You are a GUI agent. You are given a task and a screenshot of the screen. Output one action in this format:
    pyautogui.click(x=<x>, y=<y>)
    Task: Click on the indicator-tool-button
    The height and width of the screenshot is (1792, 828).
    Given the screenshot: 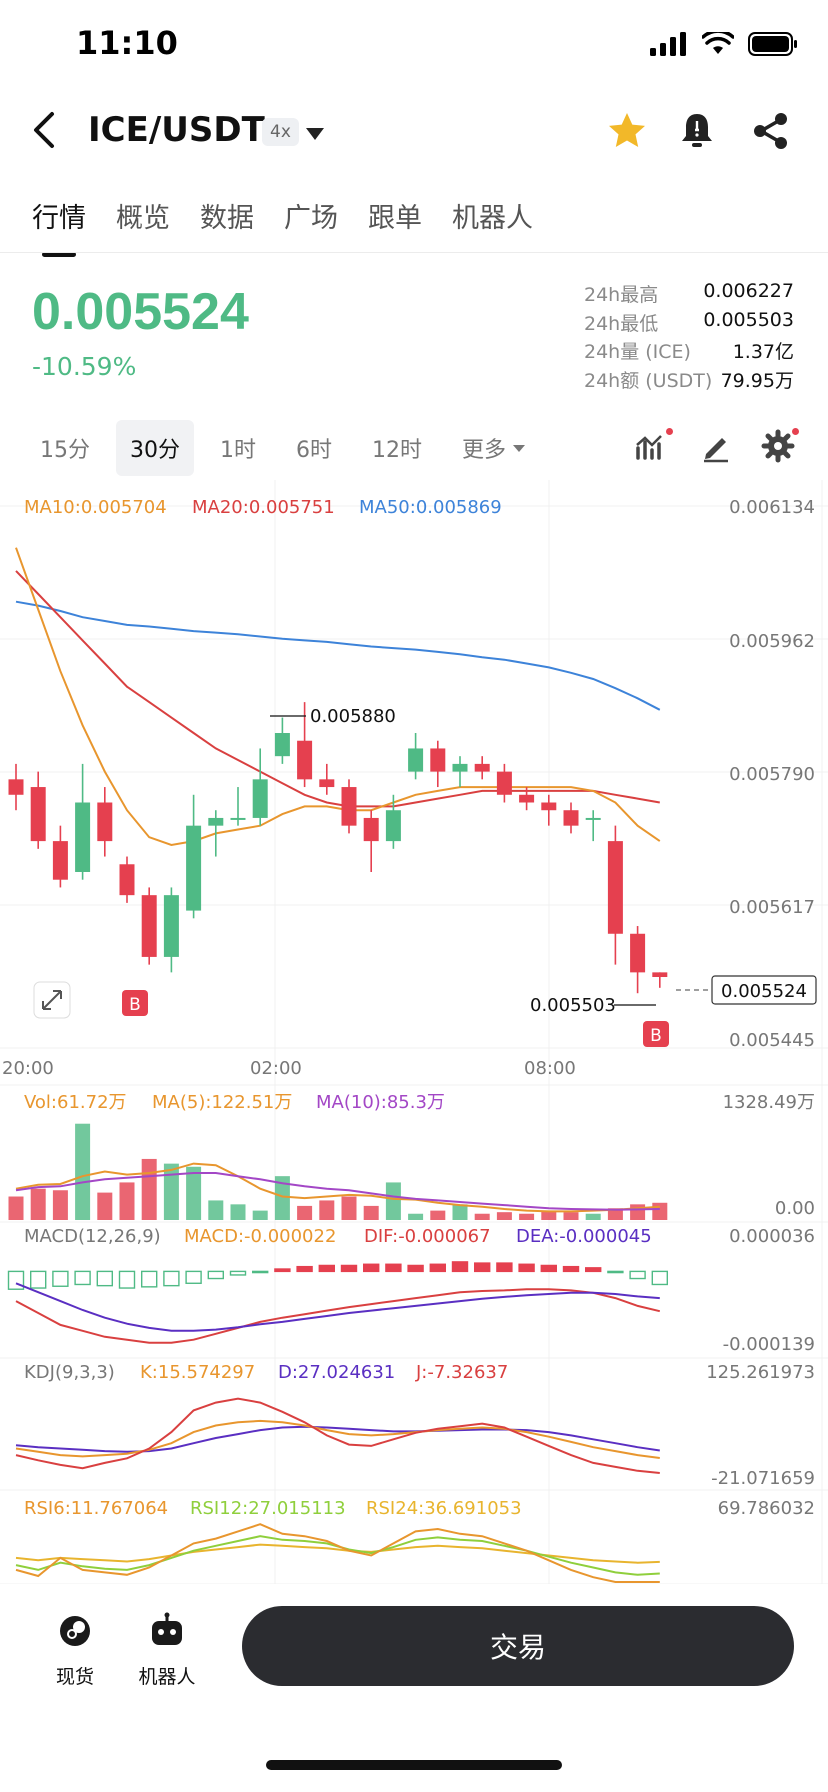 What is the action you would take?
    pyautogui.click(x=653, y=446)
    